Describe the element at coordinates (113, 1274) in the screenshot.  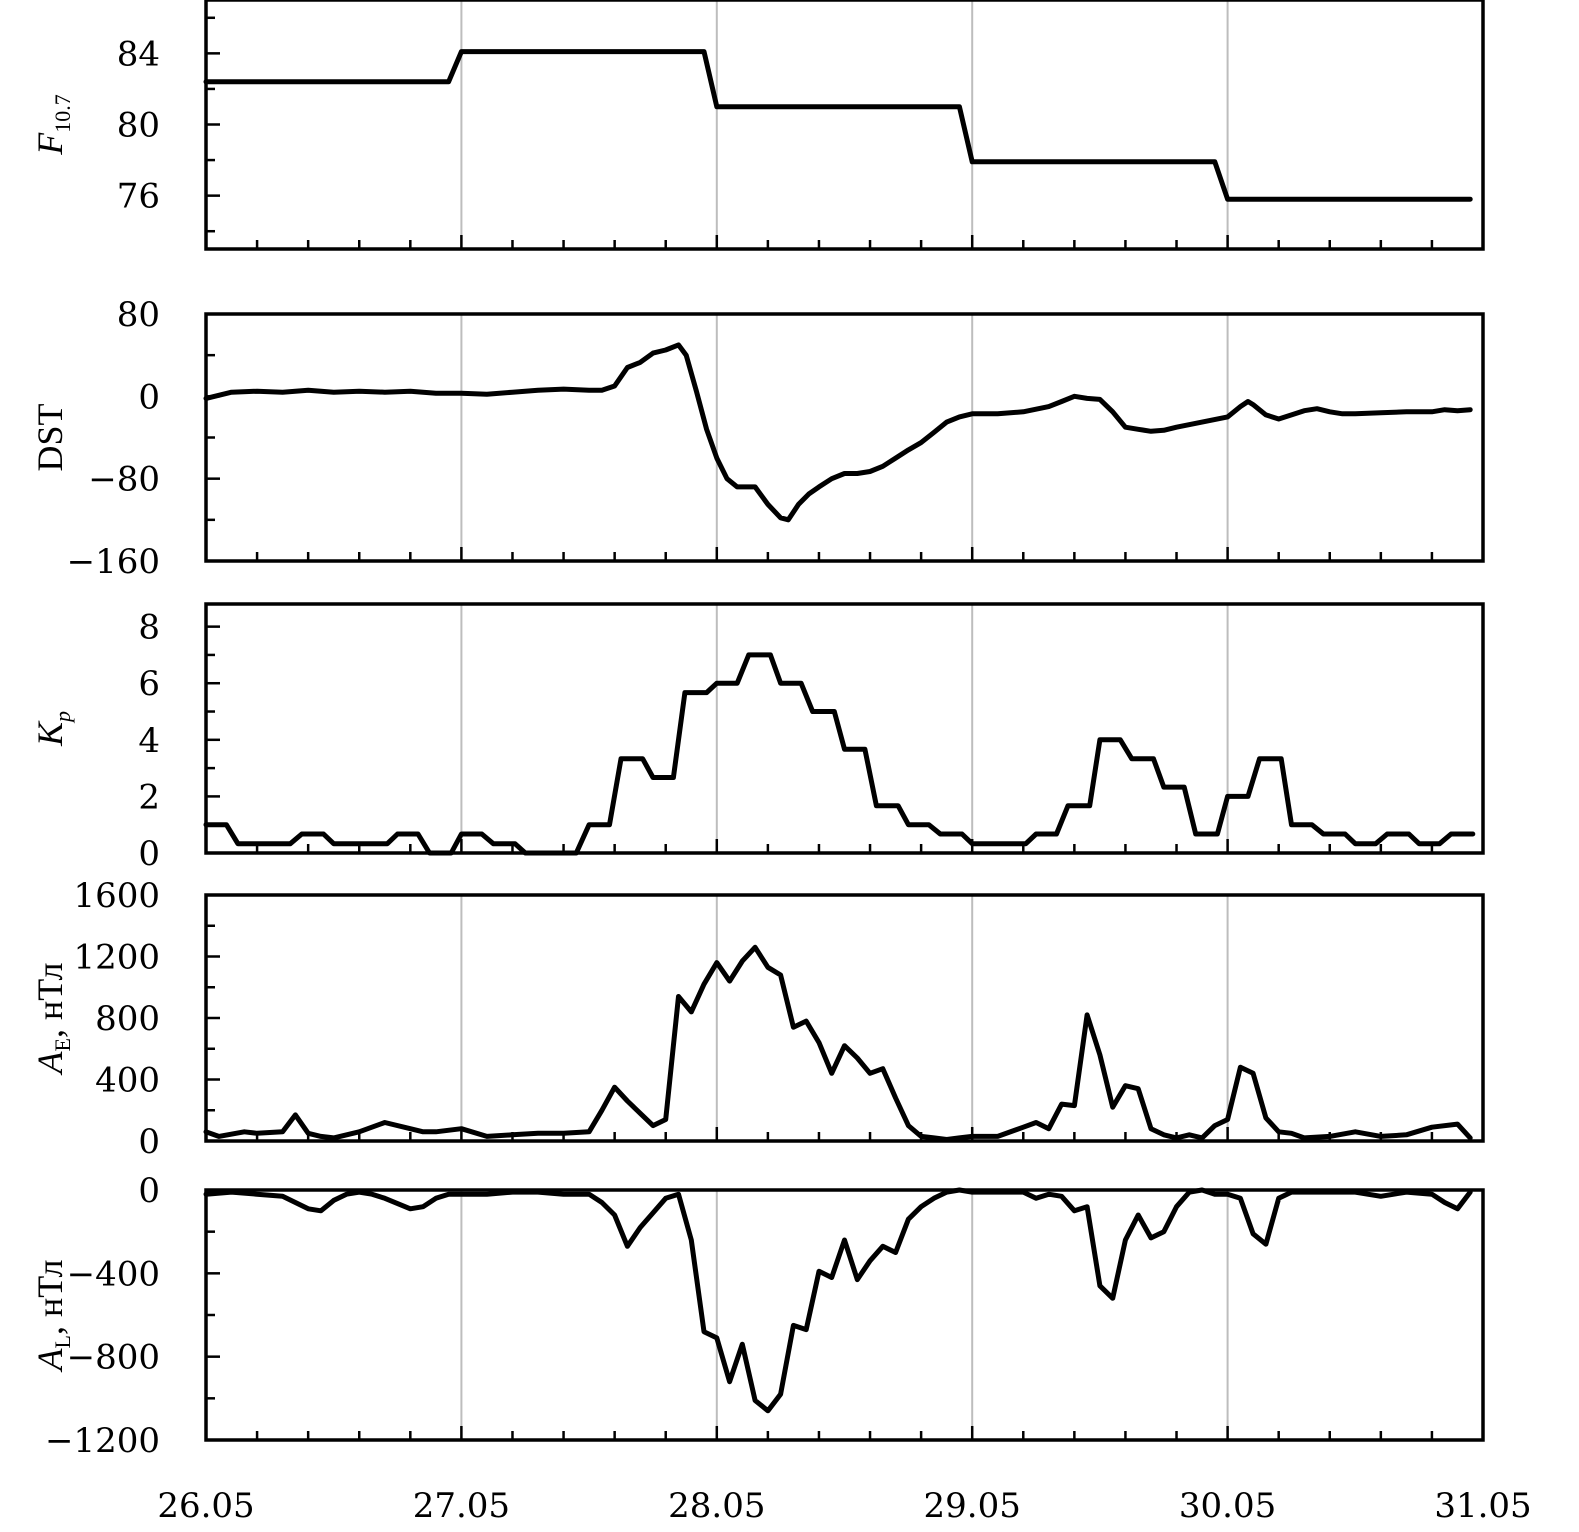
I see `y-tick-label: −400` at that location.